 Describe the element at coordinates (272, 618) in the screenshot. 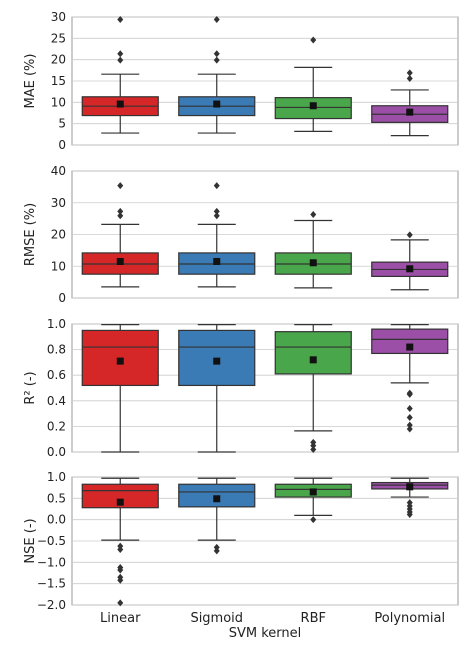

I see `x-axis-tick-labels: Linear Sigmoid RBF Polynomial` at that location.